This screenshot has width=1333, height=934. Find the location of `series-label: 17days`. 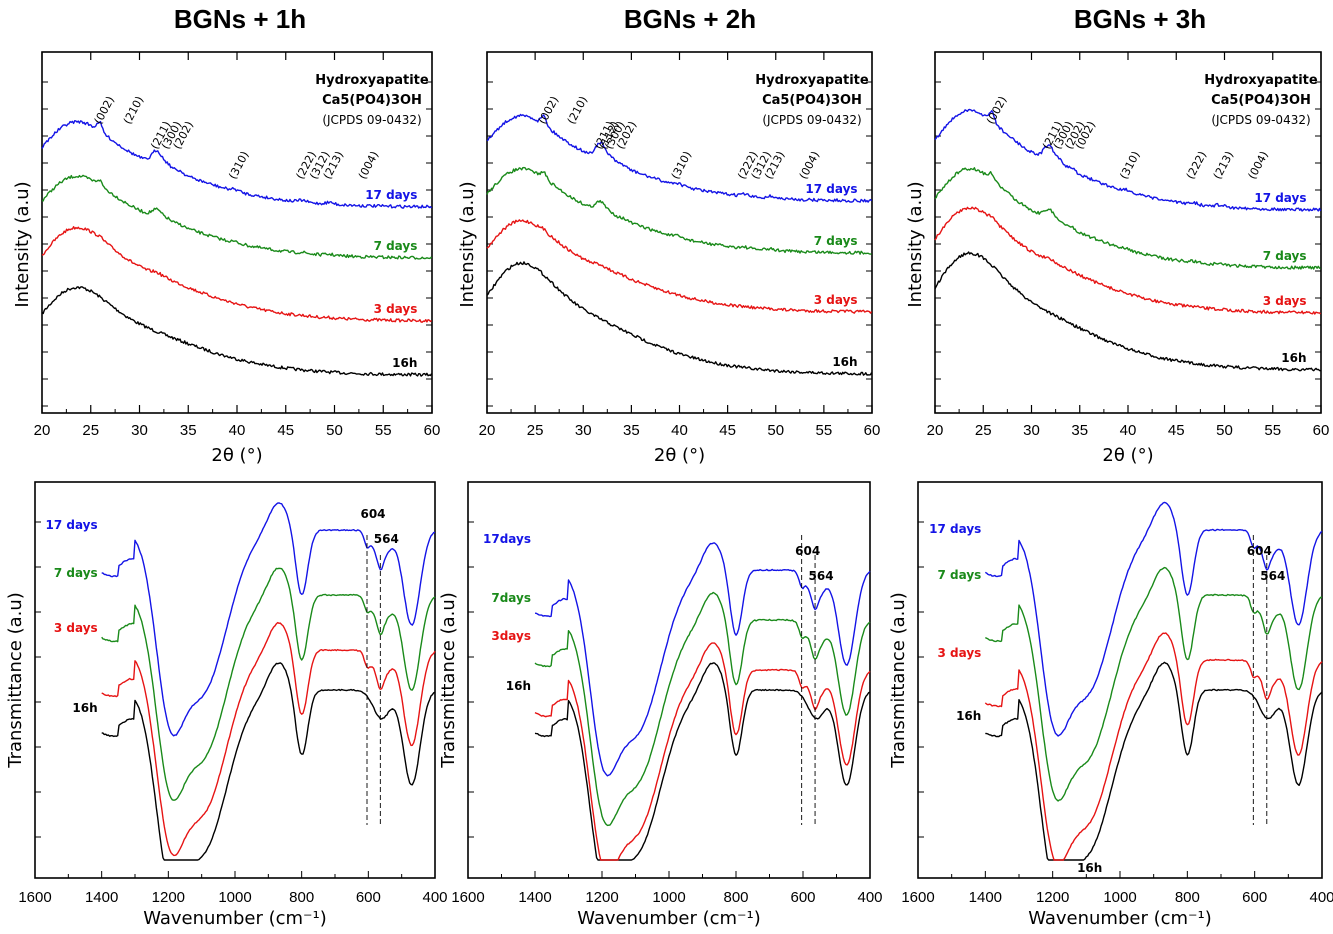

series-label: 17days is located at coordinates (507, 539).